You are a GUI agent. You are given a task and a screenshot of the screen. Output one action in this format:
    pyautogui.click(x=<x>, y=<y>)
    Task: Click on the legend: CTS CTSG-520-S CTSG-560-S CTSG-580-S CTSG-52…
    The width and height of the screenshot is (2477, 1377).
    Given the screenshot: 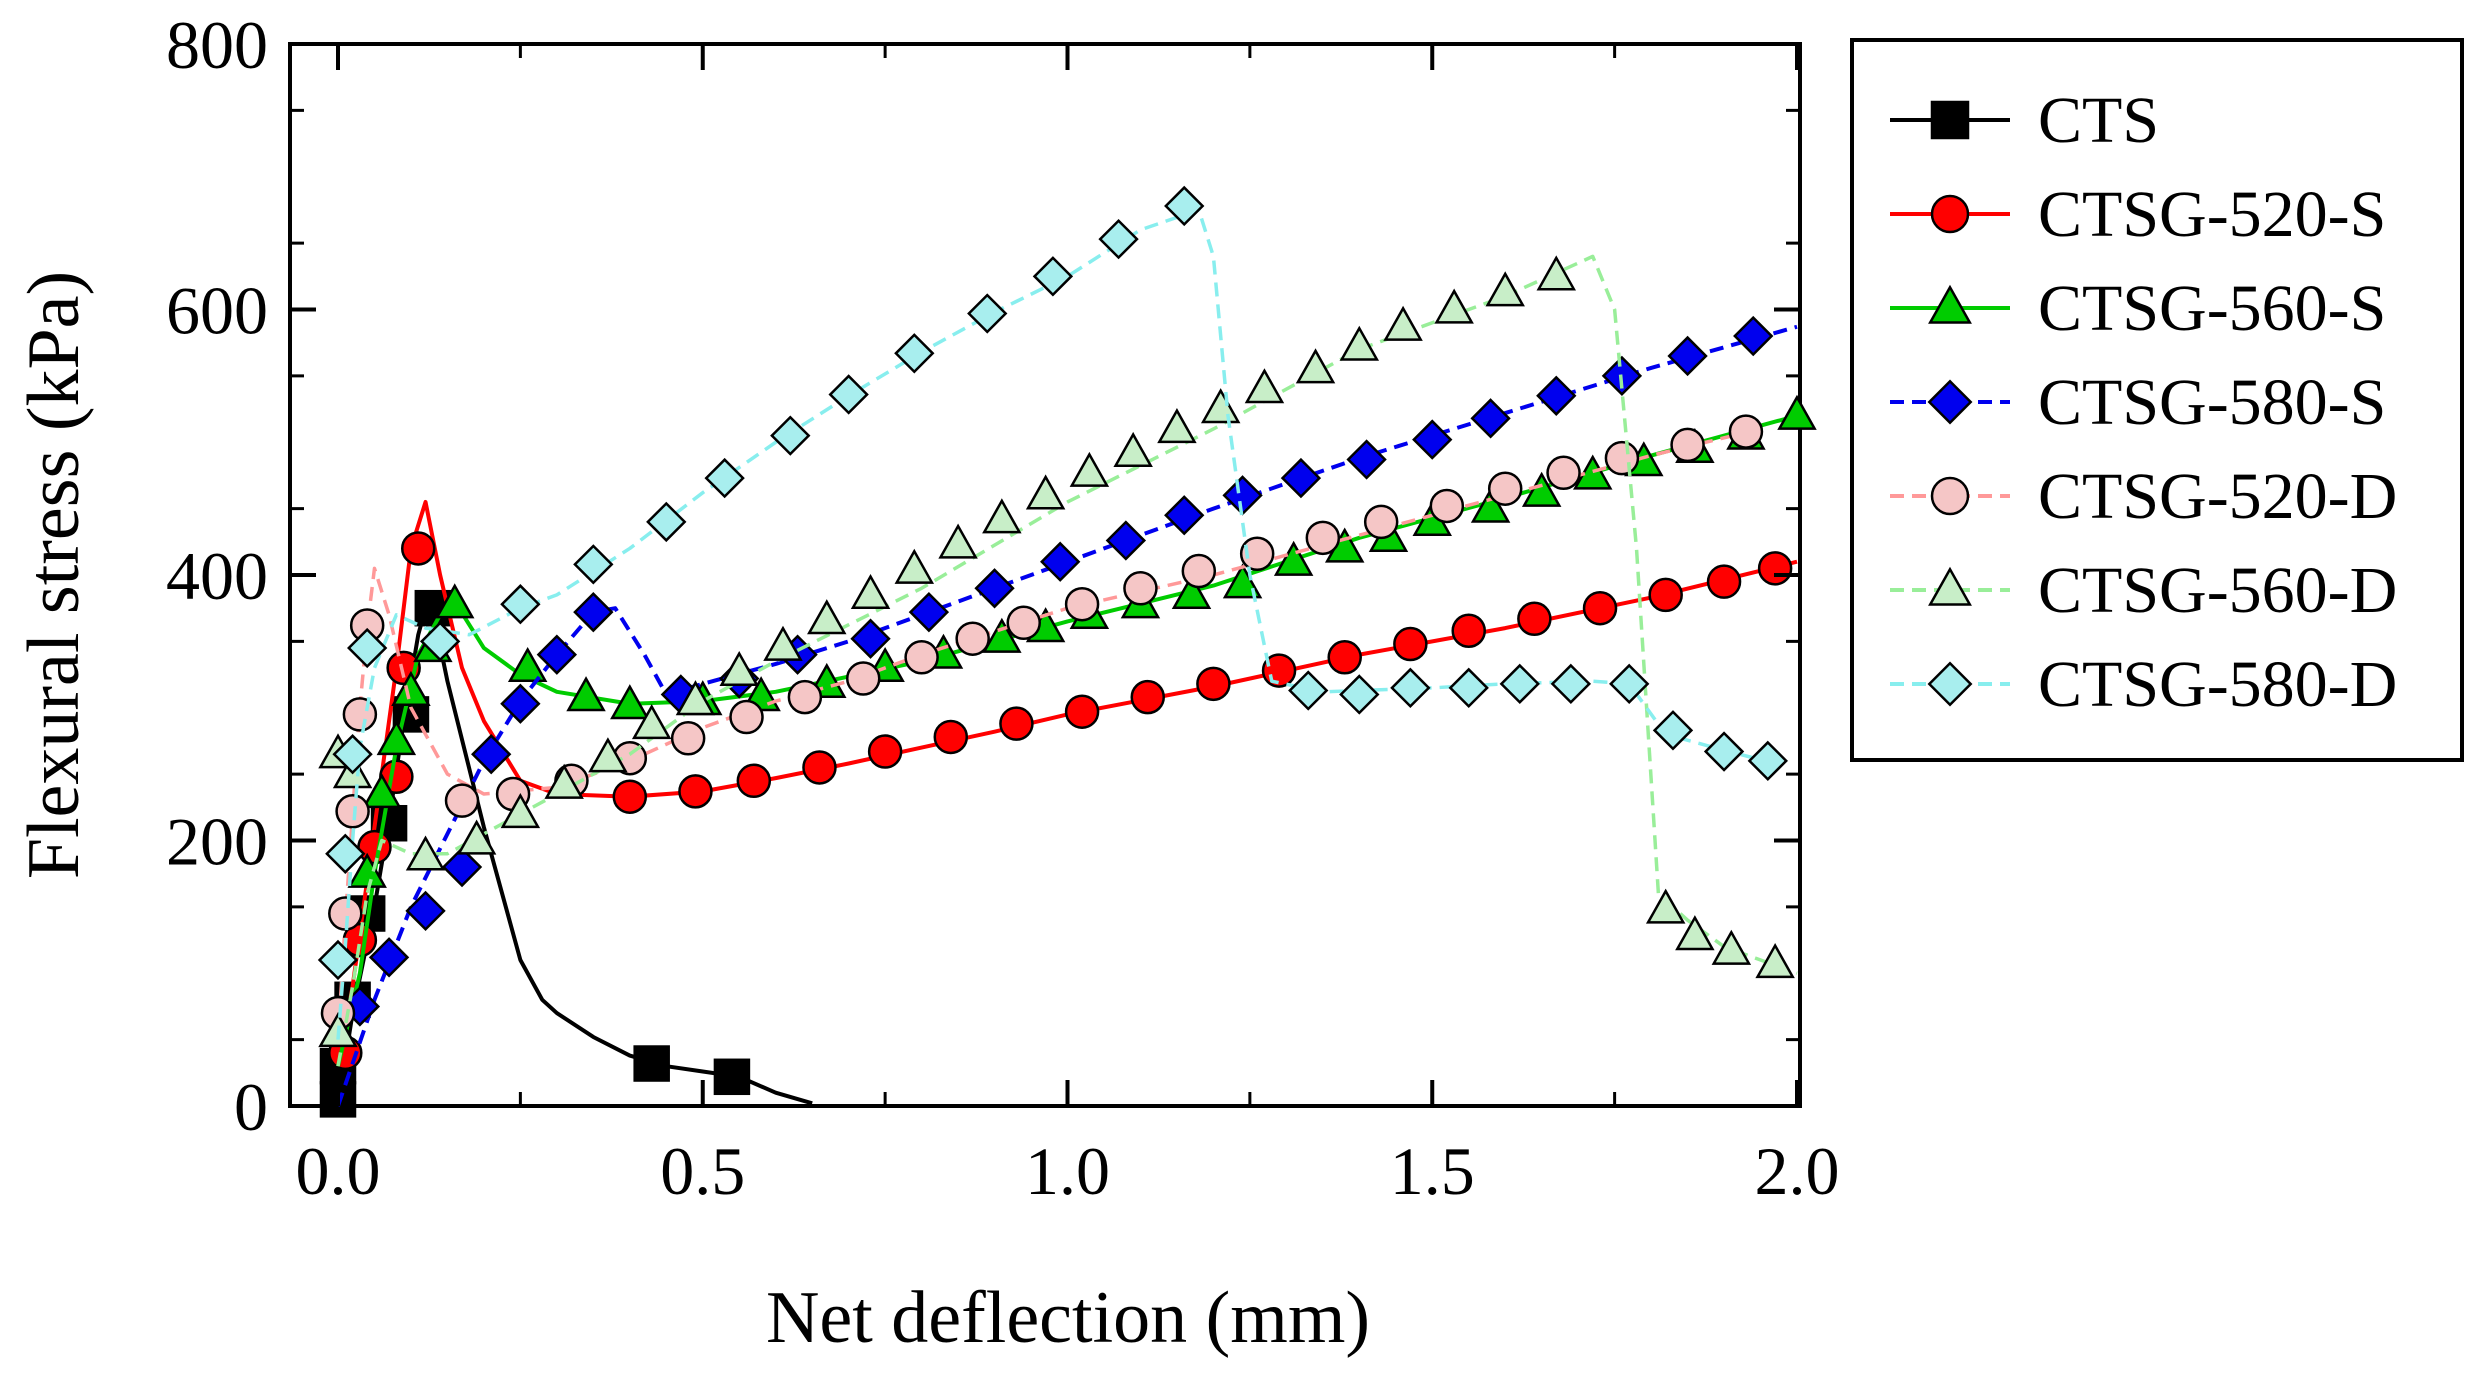 What is the action you would take?
    pyautogui.click(x=2157, y=400)
    